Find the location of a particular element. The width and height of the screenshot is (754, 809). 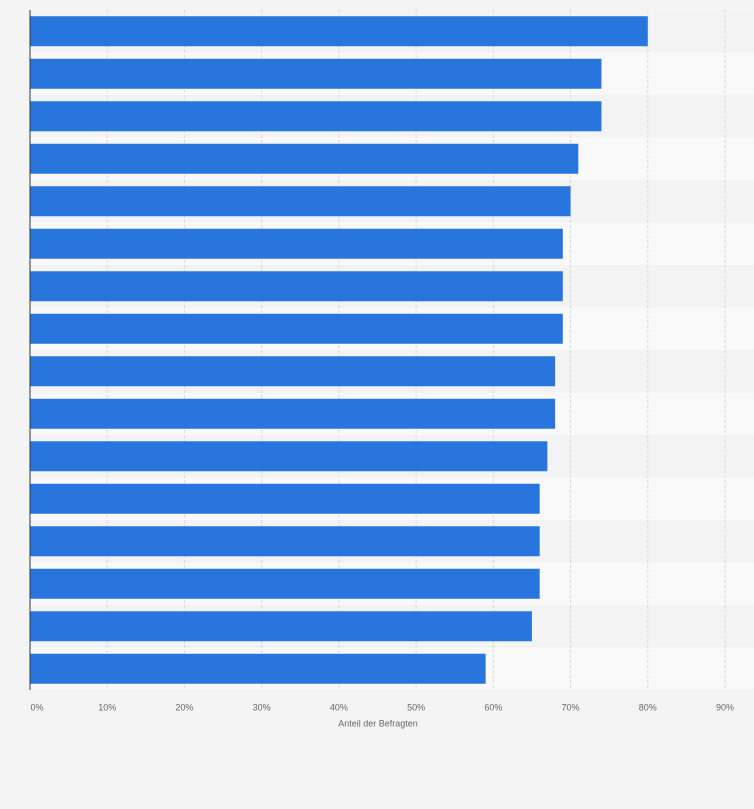

x-tick-label: 60% is located at coordinates (493, 707).